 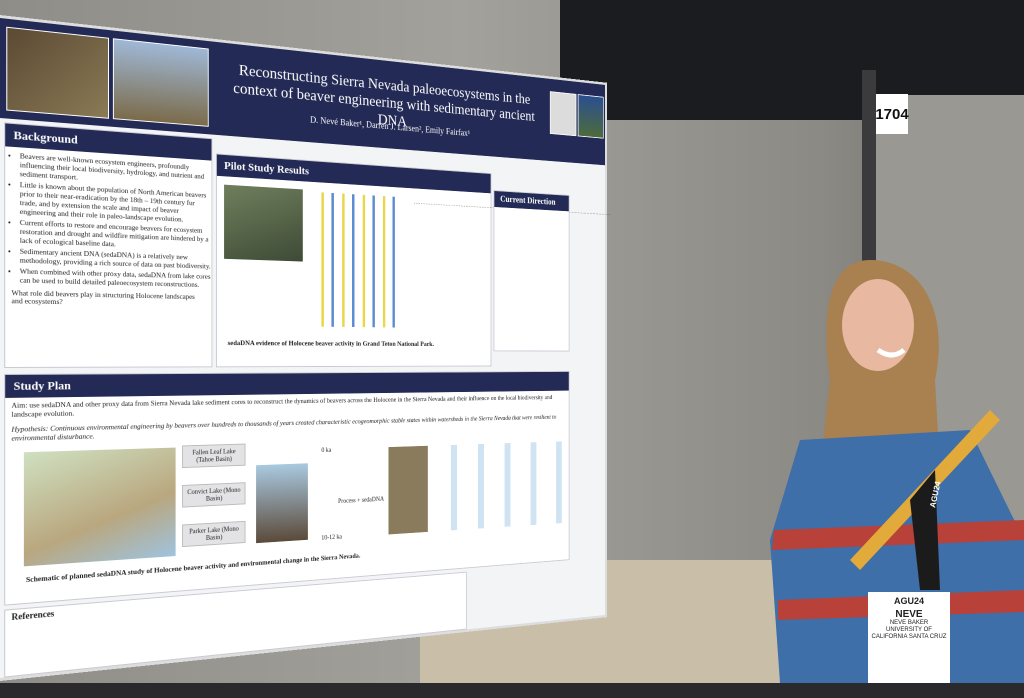 I want to click on badge-first-name: NEVE, so click(x=909, y=614).